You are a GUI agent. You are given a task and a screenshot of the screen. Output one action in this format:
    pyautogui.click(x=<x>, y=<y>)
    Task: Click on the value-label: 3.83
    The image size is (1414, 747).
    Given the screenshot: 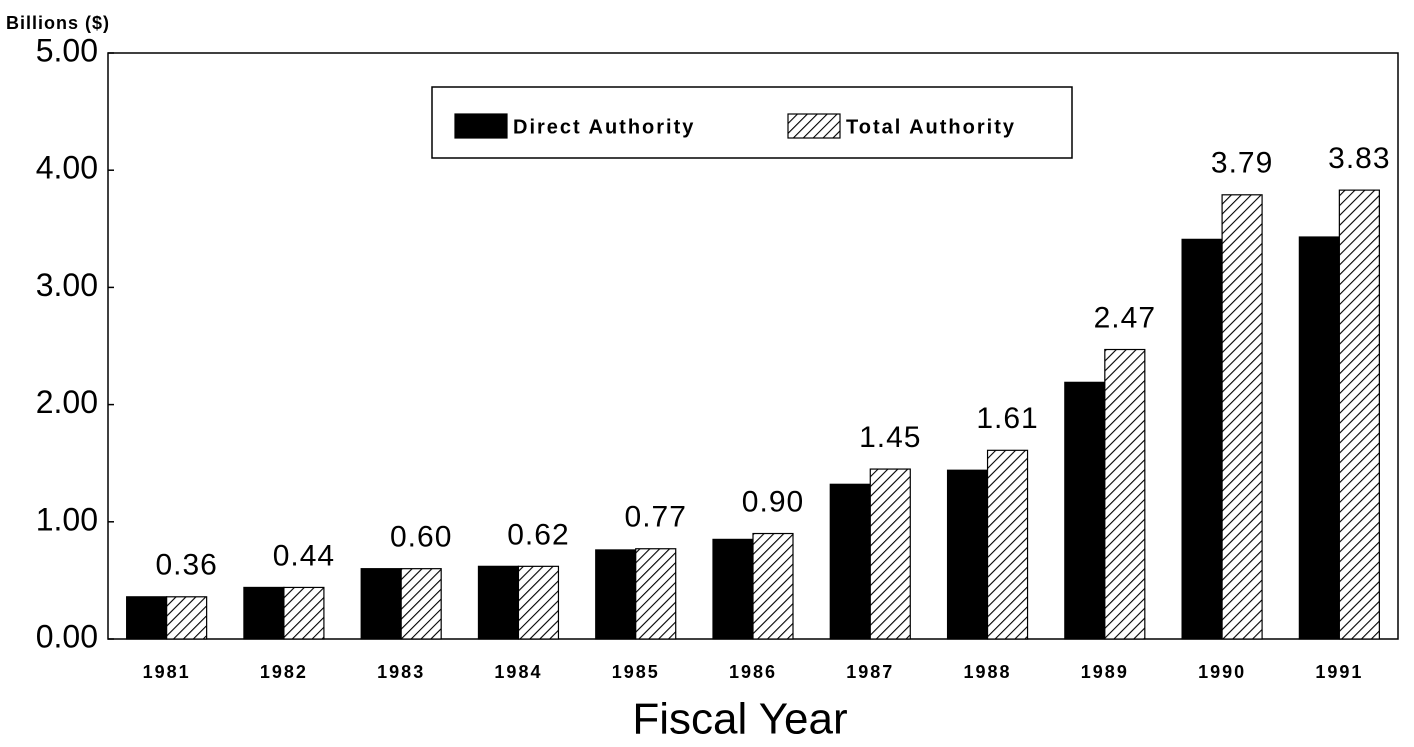 What is the action you would take?
    pyautogui.click(x=1359, y=158)
    